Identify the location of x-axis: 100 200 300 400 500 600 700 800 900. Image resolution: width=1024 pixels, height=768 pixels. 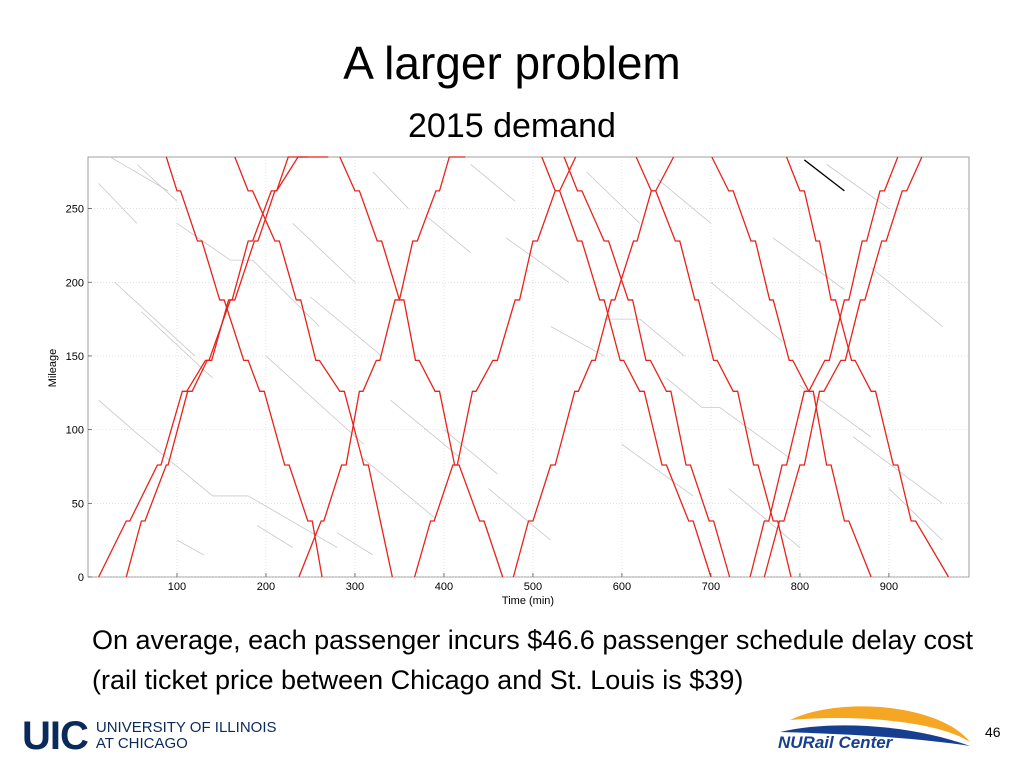
(533, 583).